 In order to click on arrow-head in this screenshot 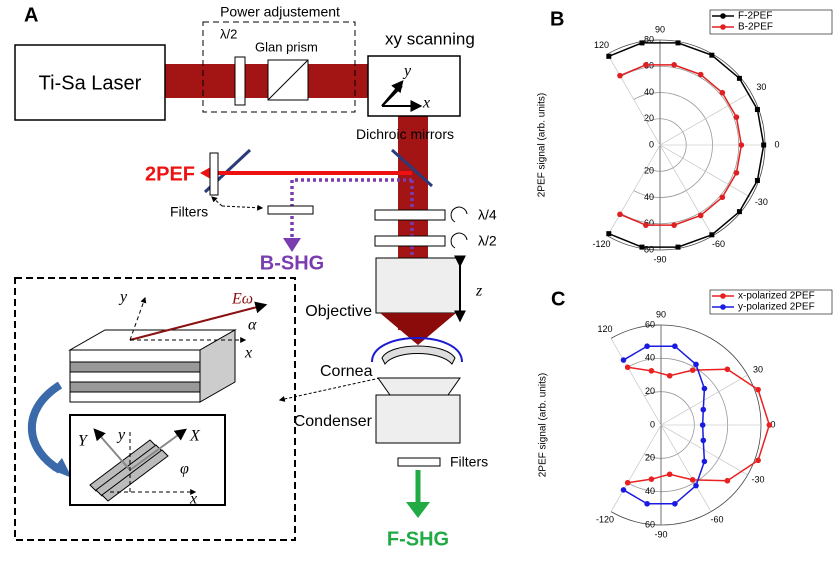, I will do `click(292, 245)`.